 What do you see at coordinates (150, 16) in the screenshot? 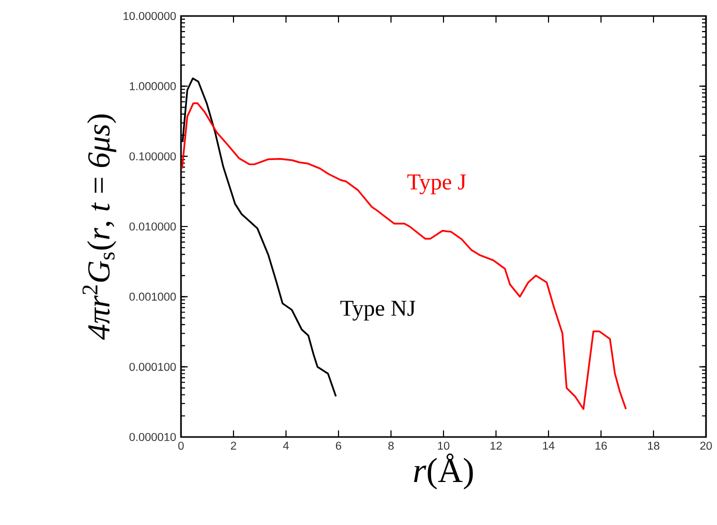
I see `y-tick-label: 10.000000` at bounding box center [150, 16].